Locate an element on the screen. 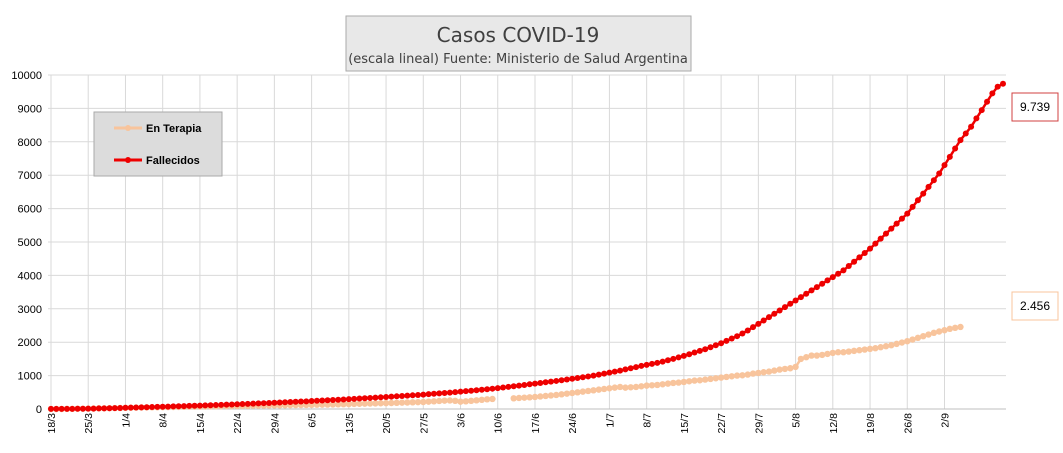 The height and width of the screenshot is (453, 1063). y-tick-label: 10000 is located at coordinates (26, 76).